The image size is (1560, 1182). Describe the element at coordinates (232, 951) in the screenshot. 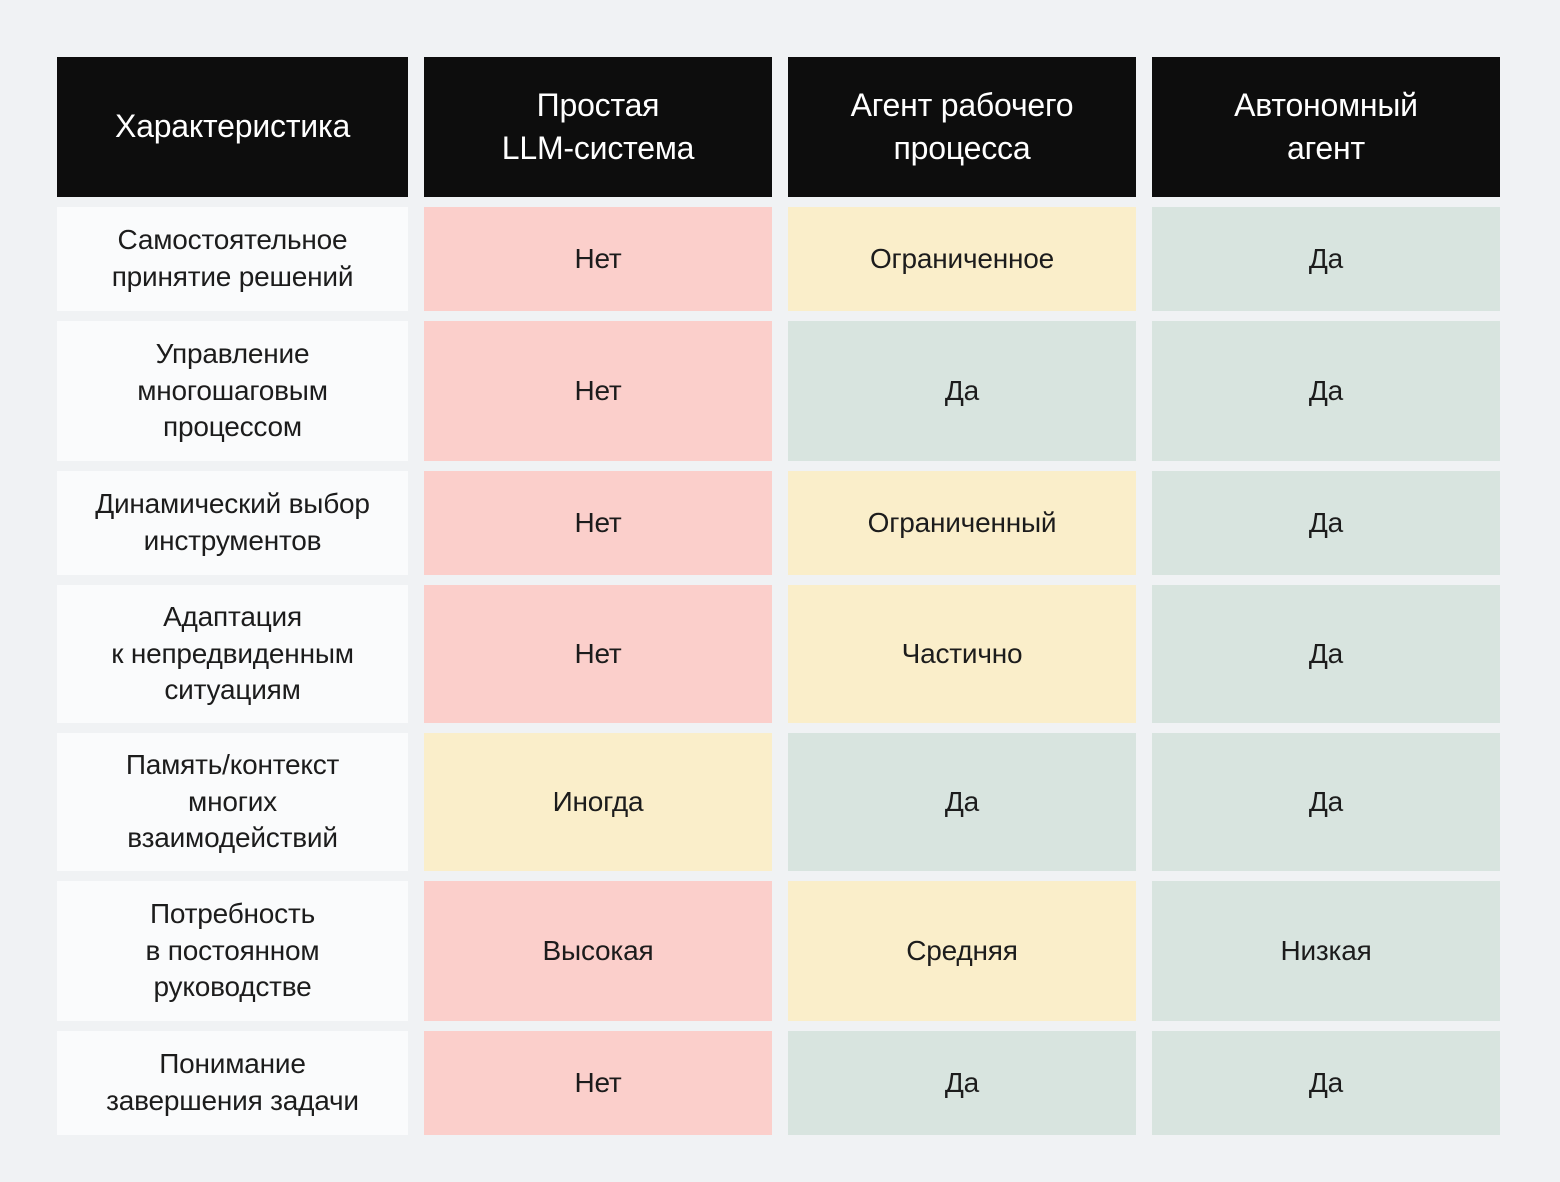

I see `feature-cell-guidance-need: Потребность в постоянном руководстве` at that location.